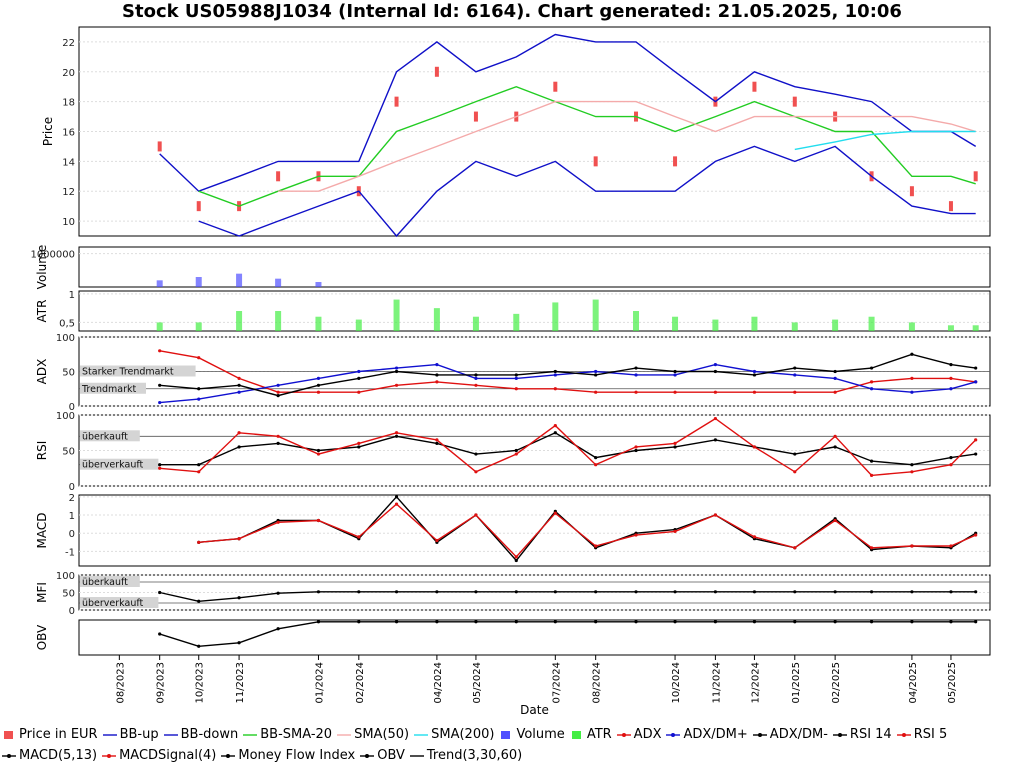 The height and width of the screenshot is (768, 1024). What do you see at coordinates (70, 552) in the screenshot?
I see `y-tick-label-macd: -1` at bounding box center [70, 552].